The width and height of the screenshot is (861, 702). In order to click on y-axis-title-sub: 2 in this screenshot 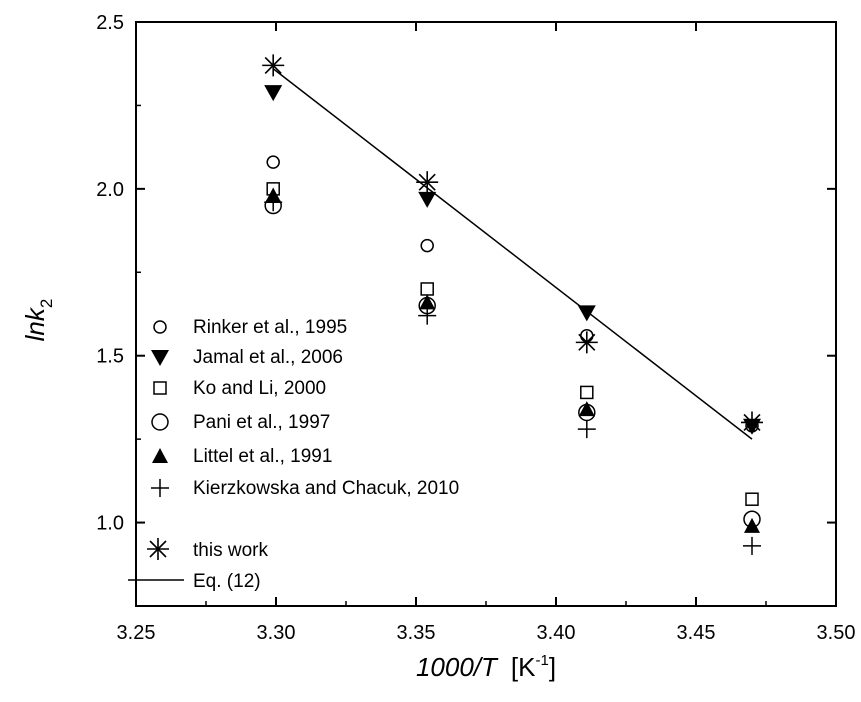, I will do `click(46, 303)`.